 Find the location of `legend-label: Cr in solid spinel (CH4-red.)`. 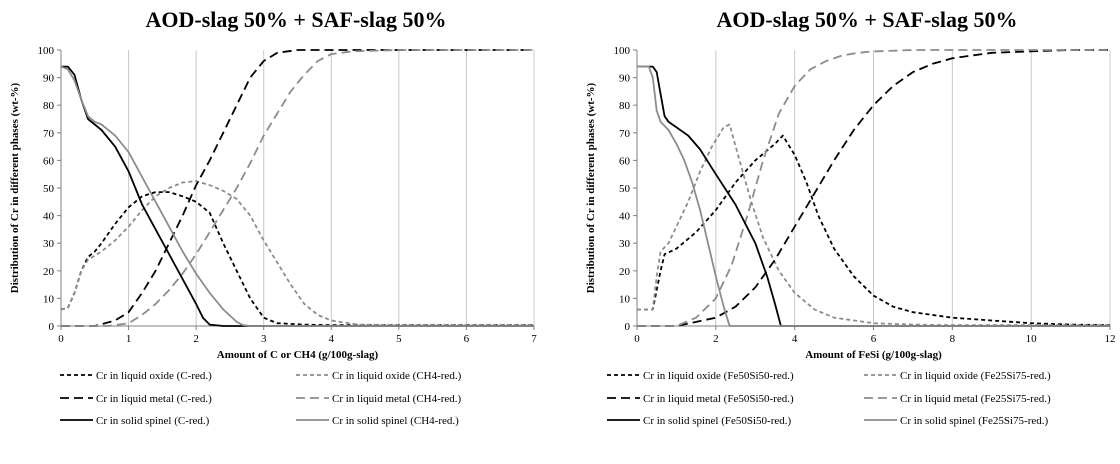

legend-label: Cr in solid spinel (CH4-red.) is located at coordinates (395, 421).